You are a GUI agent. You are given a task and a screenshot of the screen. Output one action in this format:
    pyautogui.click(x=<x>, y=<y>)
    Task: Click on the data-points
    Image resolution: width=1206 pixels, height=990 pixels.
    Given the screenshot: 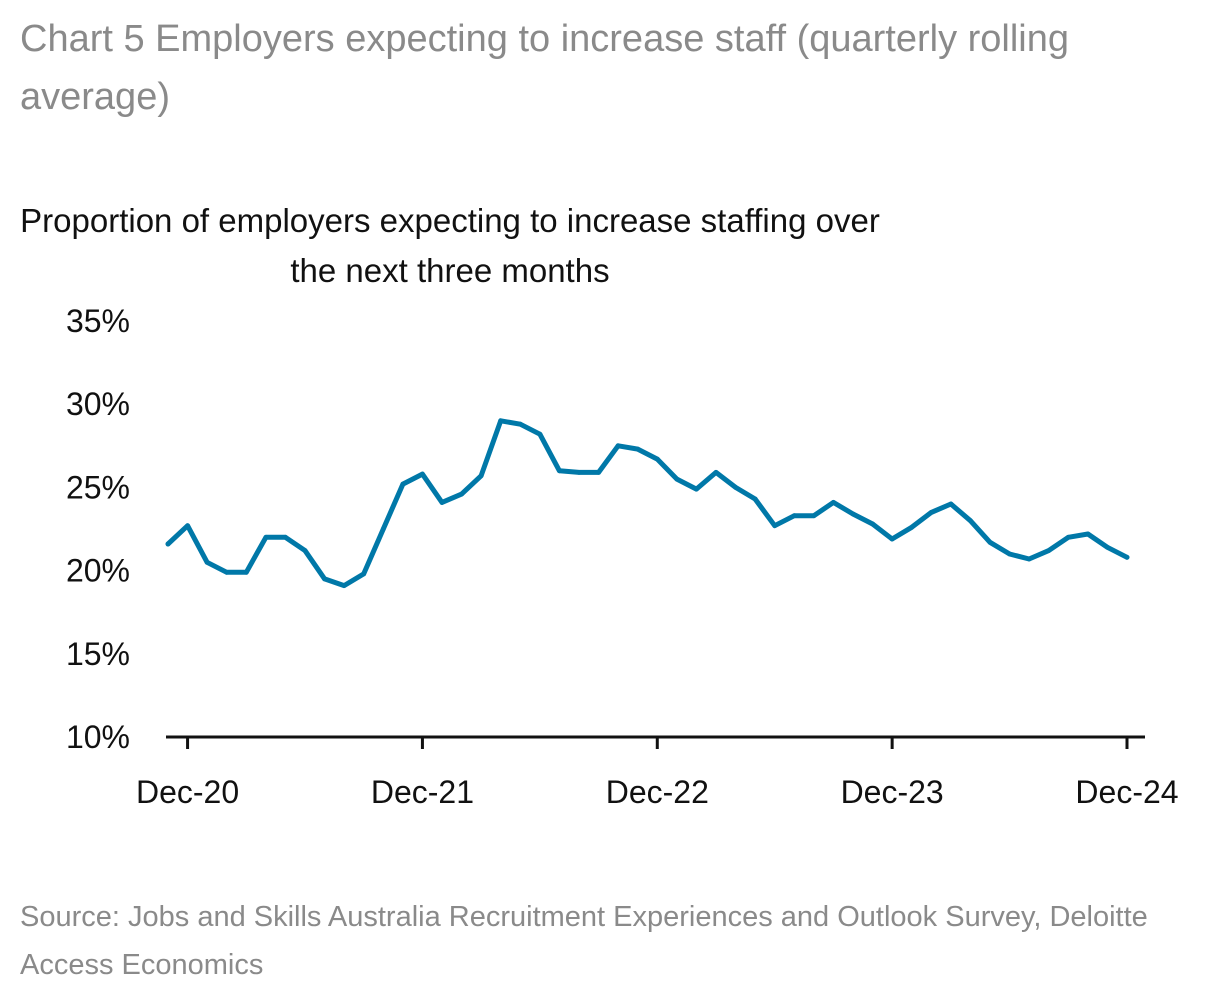 What is the action you would take?
    pyautogui.click(x=647, y=503)
    